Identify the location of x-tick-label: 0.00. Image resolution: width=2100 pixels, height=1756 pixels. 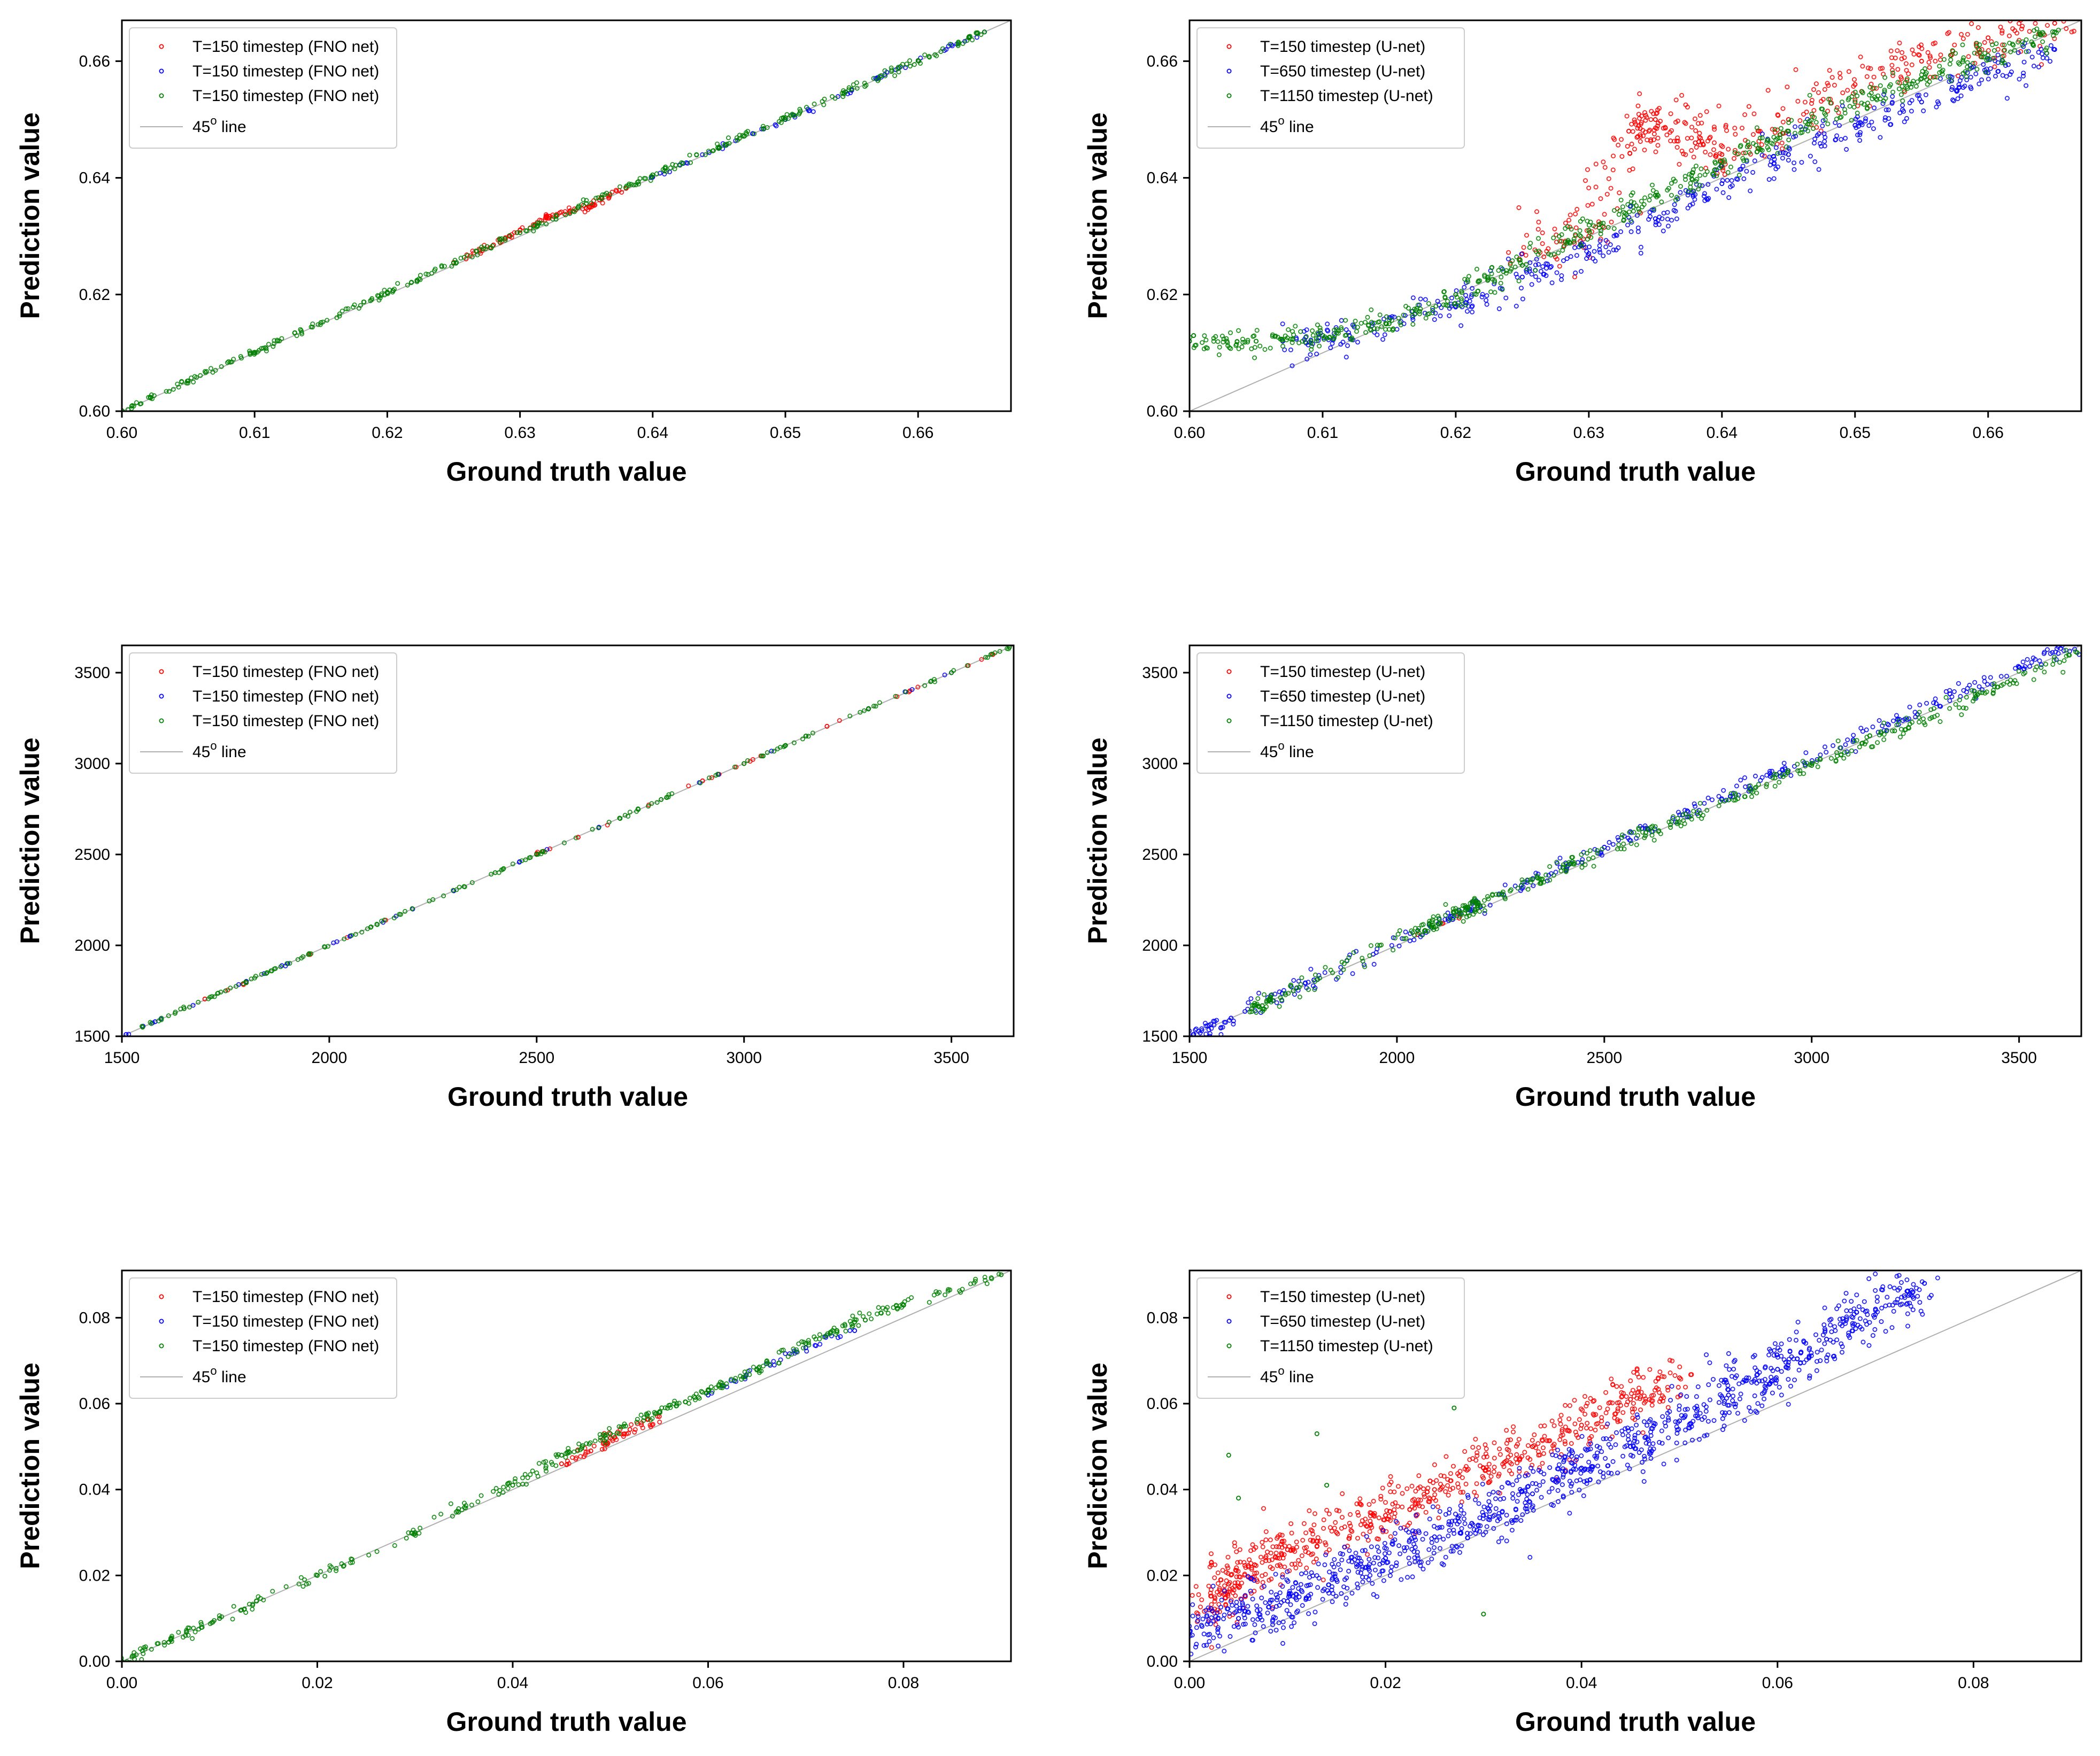
(121, 1683).